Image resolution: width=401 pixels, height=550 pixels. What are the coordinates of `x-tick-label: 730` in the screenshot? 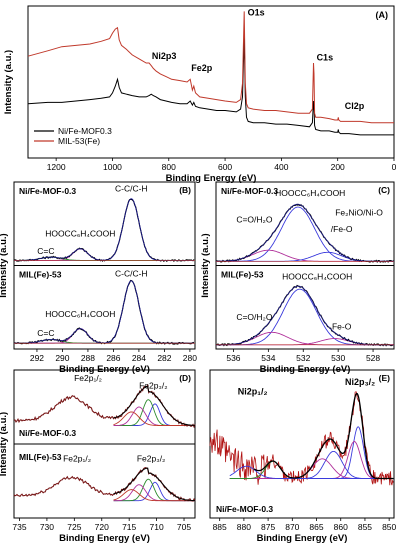 It's located at (47, 527).